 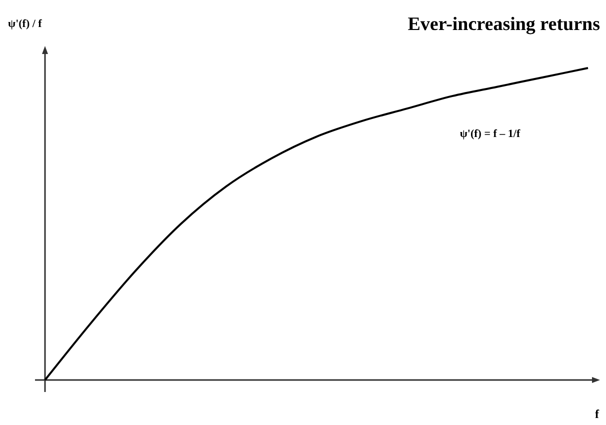 What do you see at coordinates (504, 24) in the screenshot?
I see `chart-title: Ever-increasing returns` at bounding box center [504, 24].